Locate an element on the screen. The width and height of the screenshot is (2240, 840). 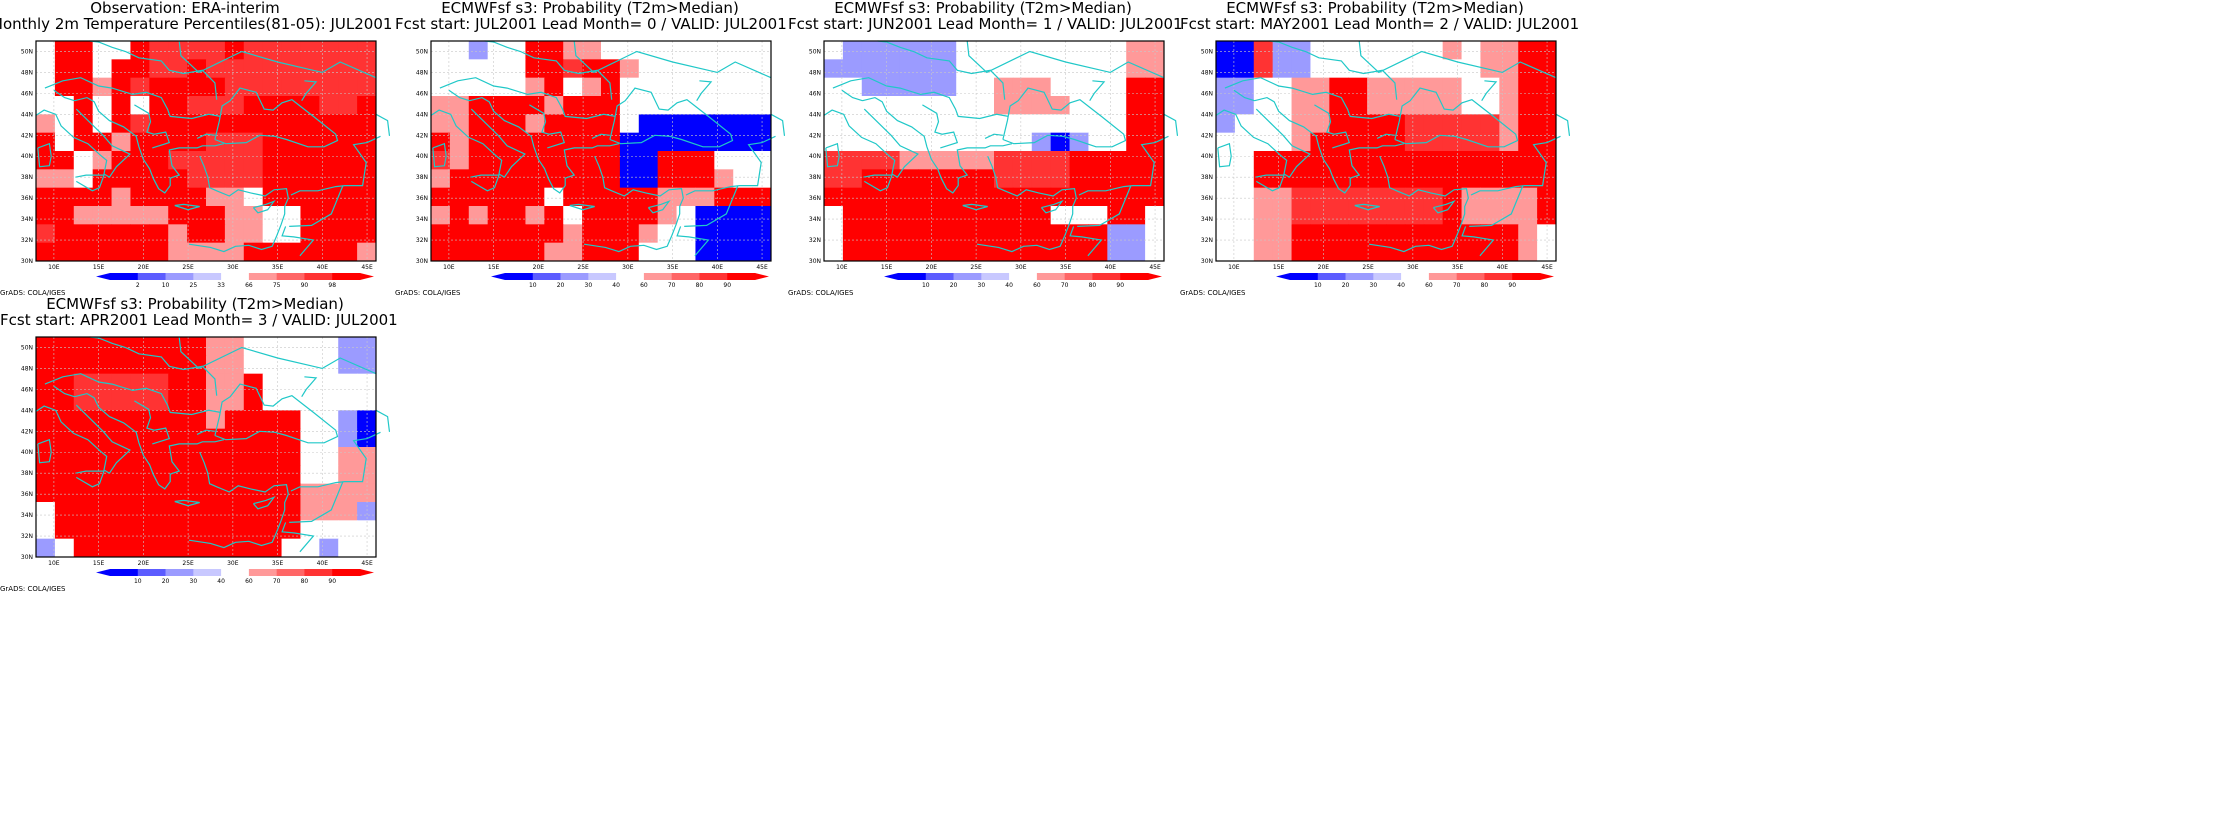
legend-tick-label: 20 is located at coordinates (561, 285).